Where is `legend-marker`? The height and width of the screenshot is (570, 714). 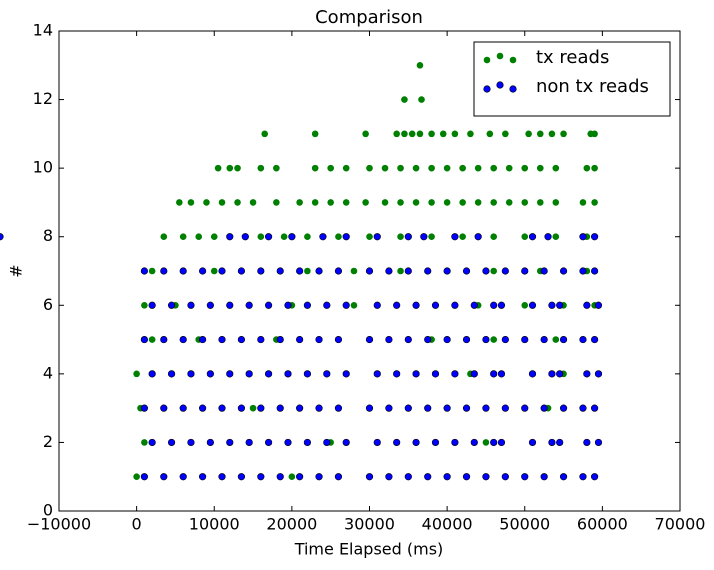 legend-marker is located at coordinates (487, 60).